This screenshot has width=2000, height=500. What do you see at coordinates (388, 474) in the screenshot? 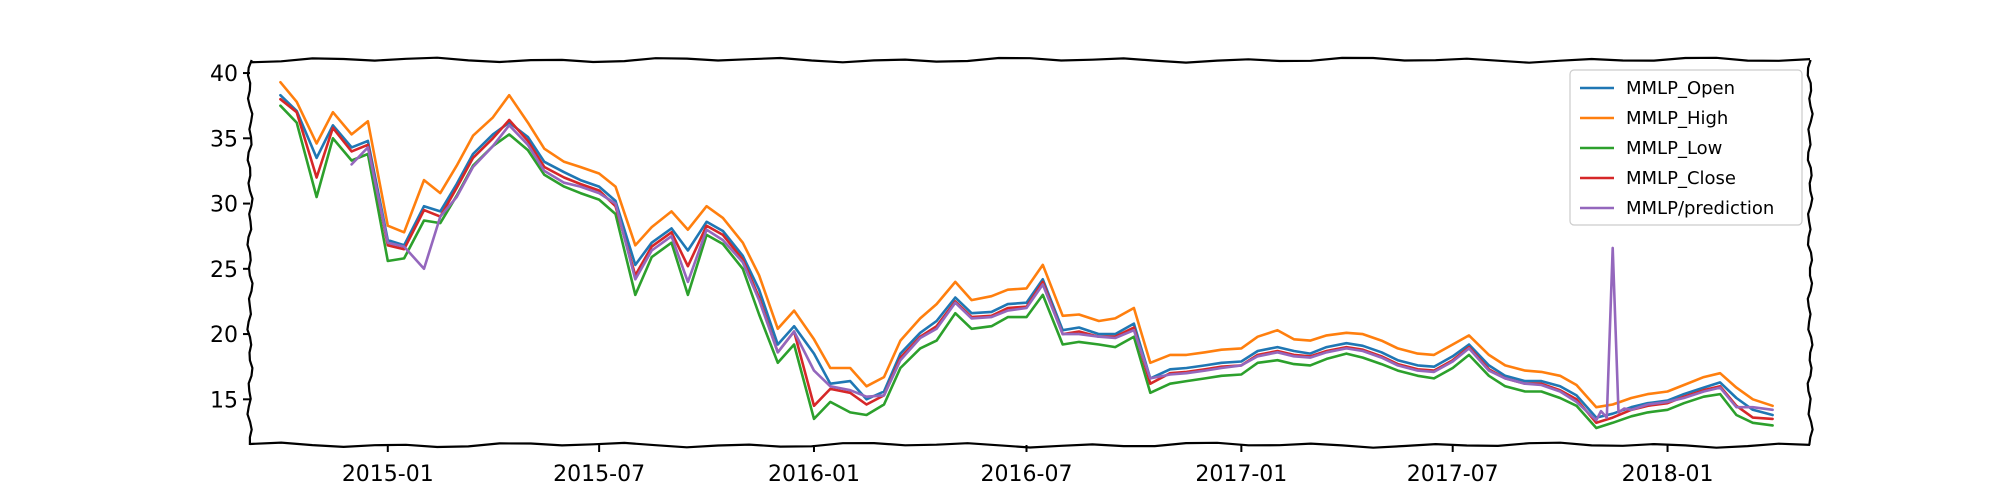
I see `x-tick-label: 2015-01` at bounding box center [388, 474].